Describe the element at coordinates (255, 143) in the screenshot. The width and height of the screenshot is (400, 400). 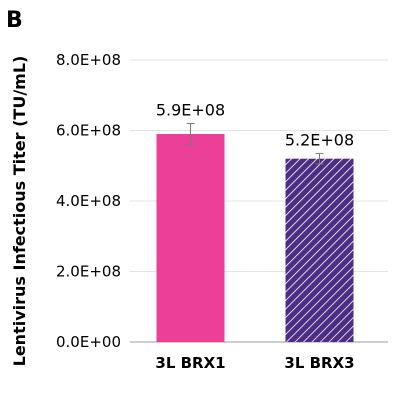
I see `error-bars` at that location.